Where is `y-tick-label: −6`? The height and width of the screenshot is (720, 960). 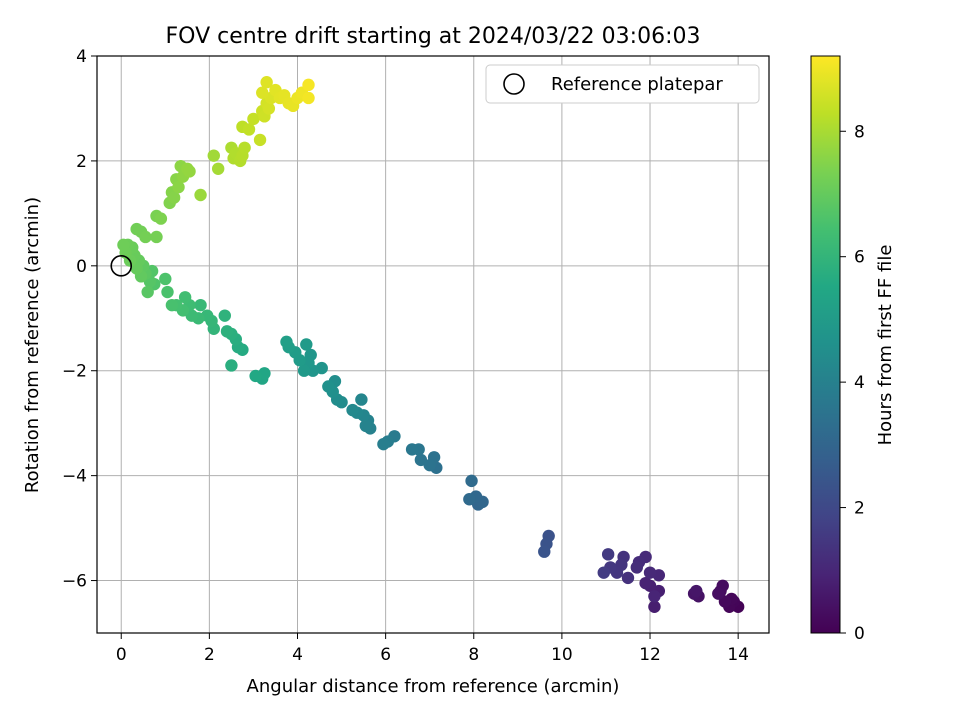
y-tick-label: −6 is located at coordinates (74, 582).